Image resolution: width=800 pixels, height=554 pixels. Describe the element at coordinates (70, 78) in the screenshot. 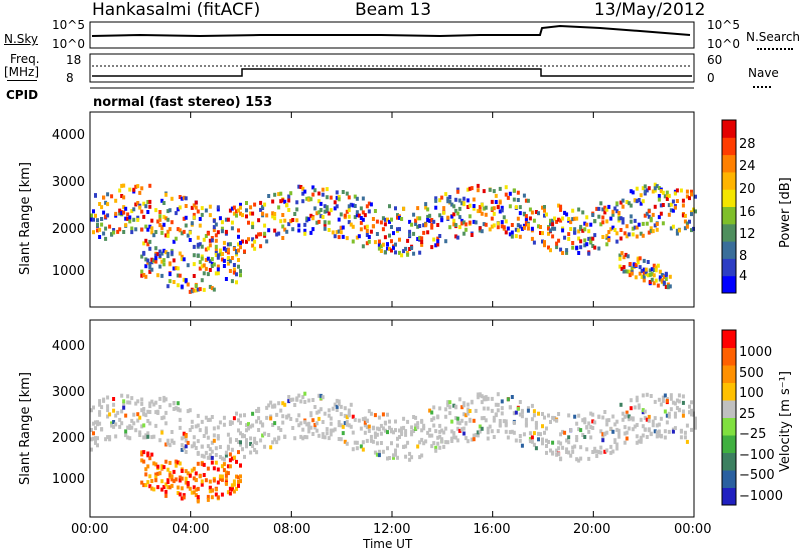

I see `freq-tick-bottom: 8` at that location.